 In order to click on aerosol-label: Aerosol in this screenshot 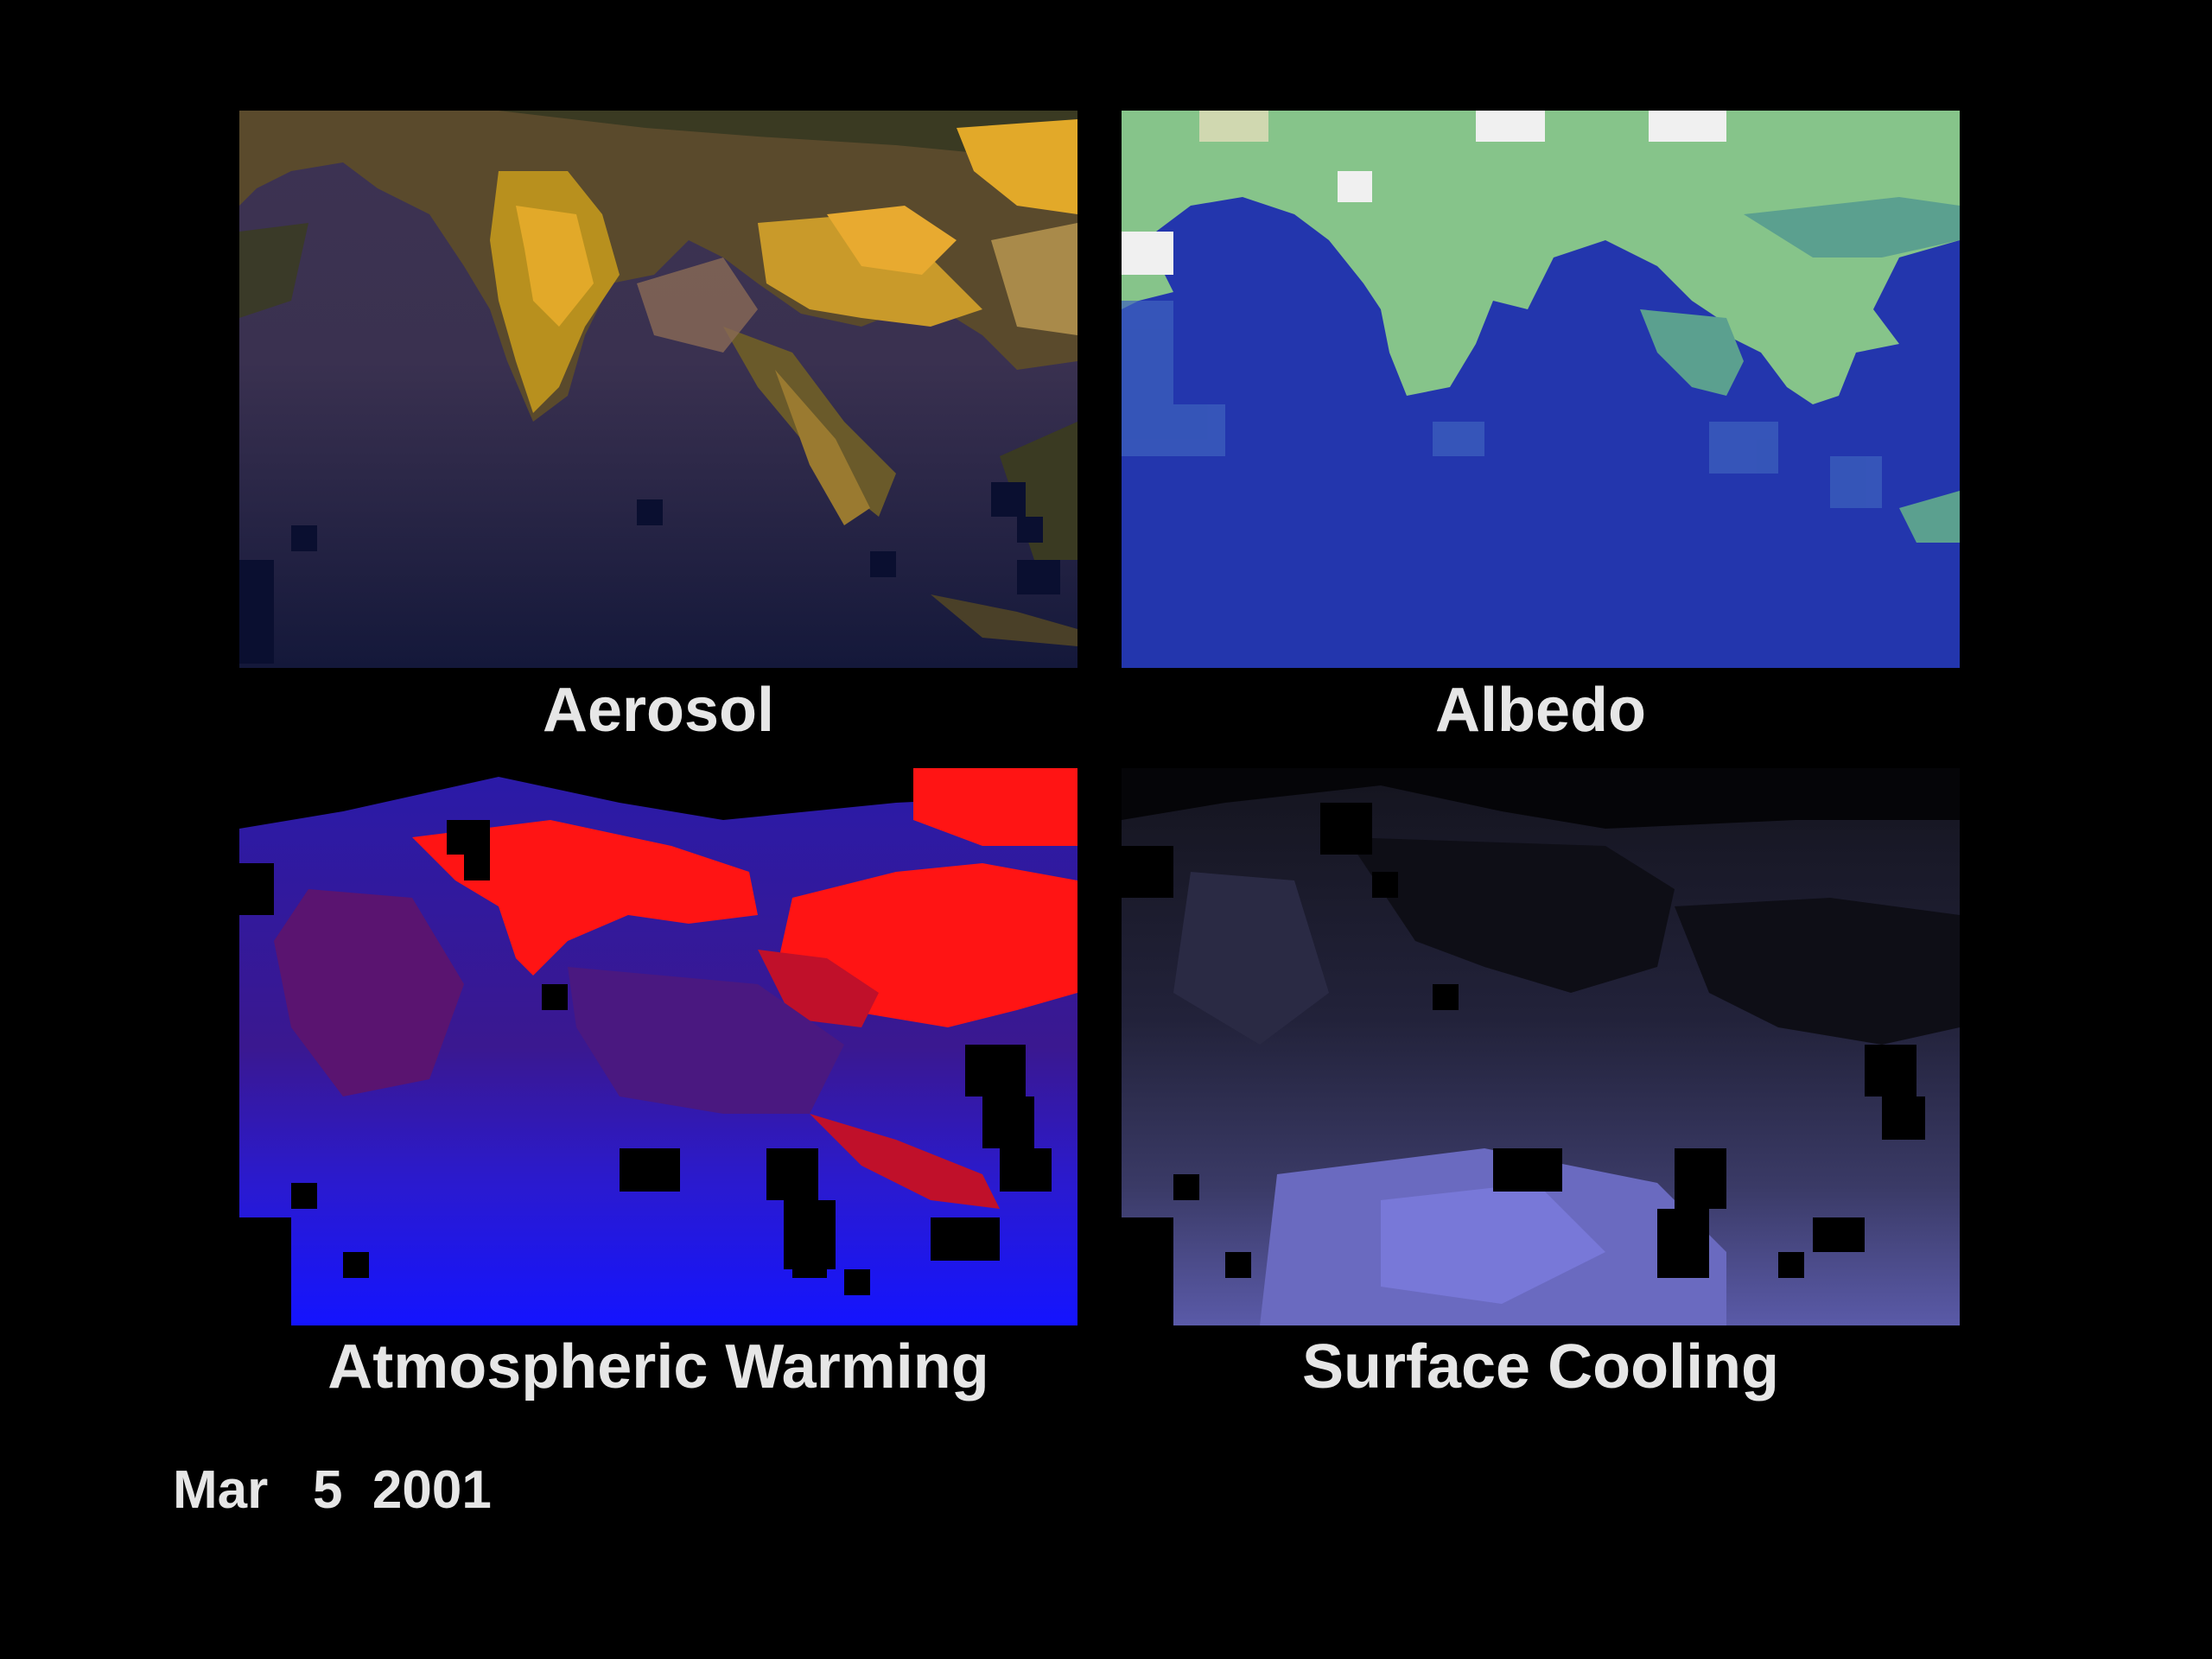, I will do `click(658, 710)`.